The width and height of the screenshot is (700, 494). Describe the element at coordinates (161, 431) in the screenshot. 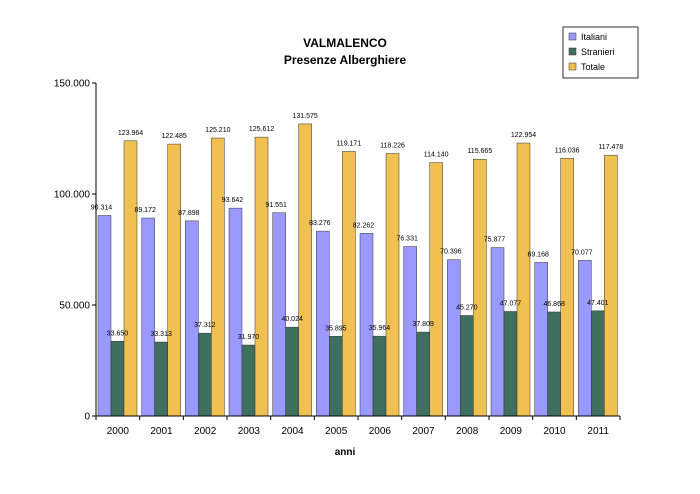

I see `x-tick-label: 2001` at that location.